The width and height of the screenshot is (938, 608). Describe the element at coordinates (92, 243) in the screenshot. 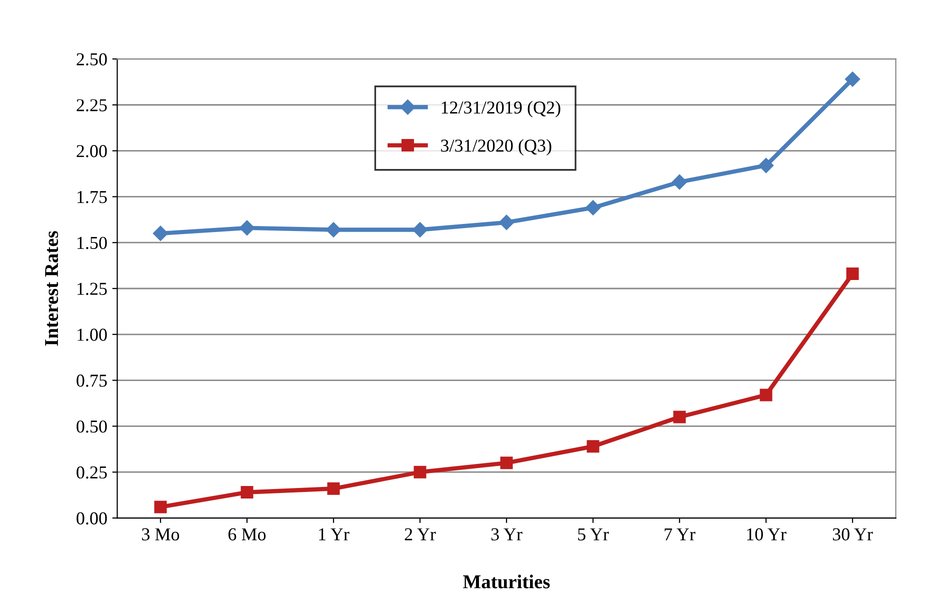

I see `y-tick-label: 1.50` at that location.